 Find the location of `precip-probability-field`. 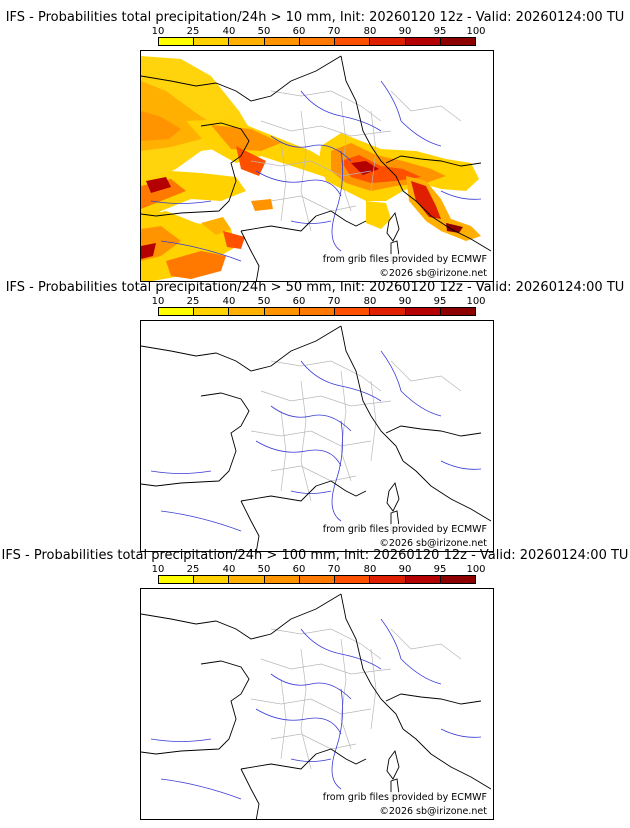

precip-probability-field is located at coordinates (311, 168).